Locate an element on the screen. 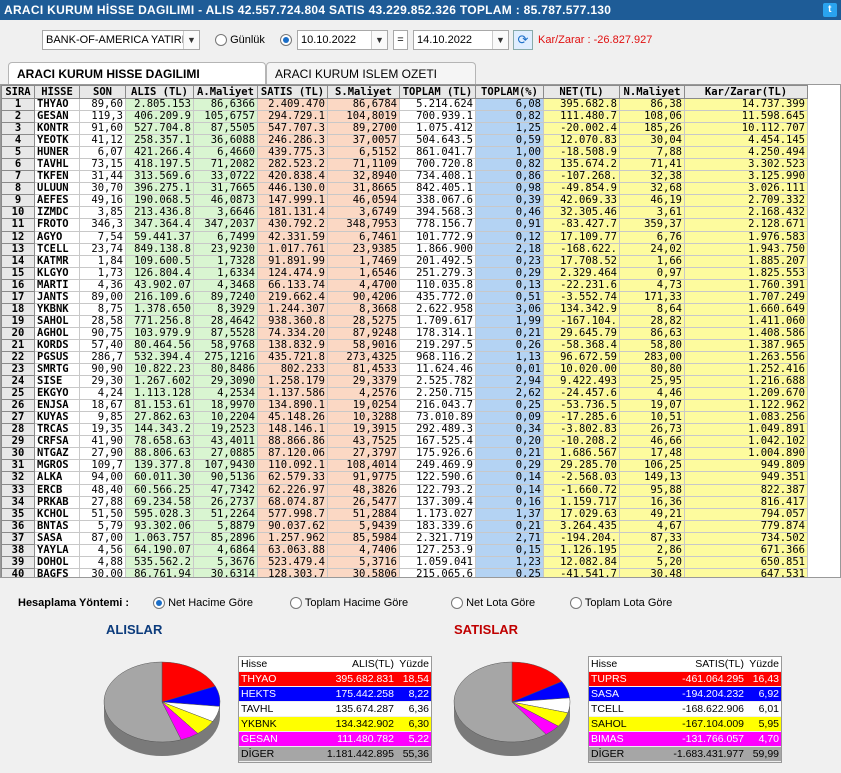 The width and height of the screenshot is (841, 773). table-cell: 31,7665 is located at coordinates (225, 189).